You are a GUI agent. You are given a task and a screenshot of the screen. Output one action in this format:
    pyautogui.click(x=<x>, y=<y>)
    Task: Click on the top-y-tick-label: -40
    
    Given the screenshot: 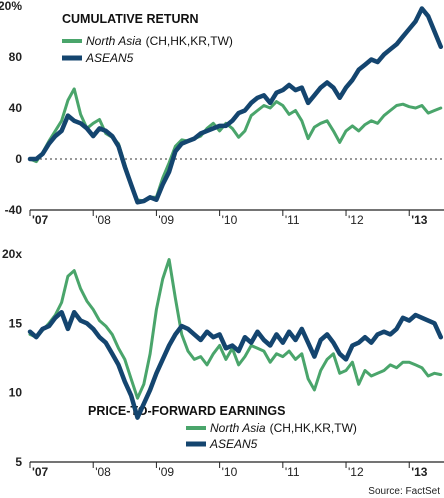 What is the action you would take?
    pyautogui.click(x=14, y=210)
    